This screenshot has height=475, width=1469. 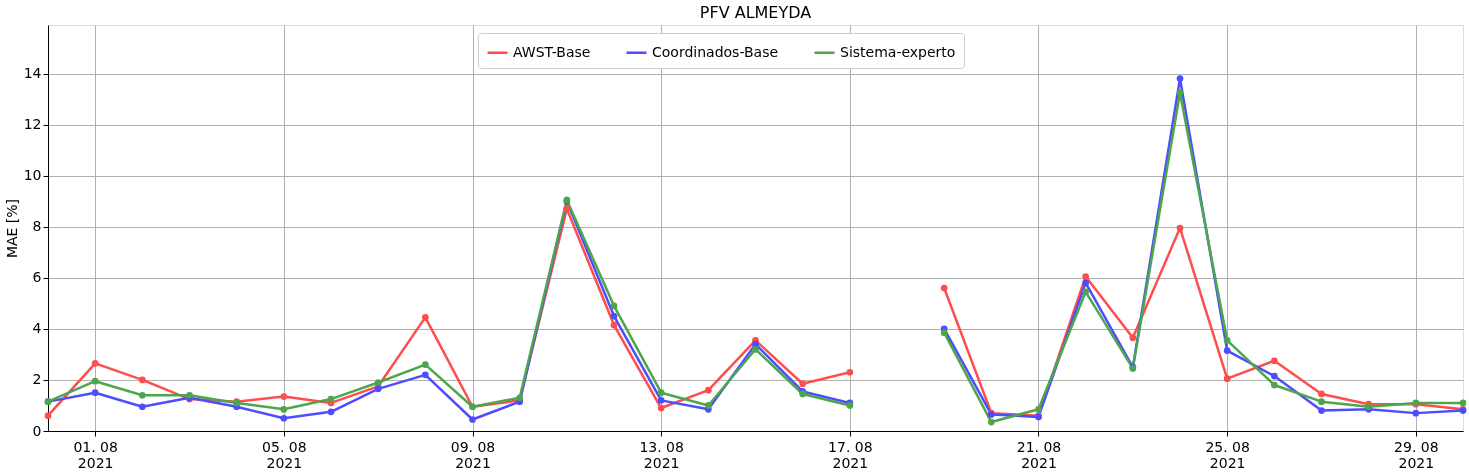 I want to click on y-tick-label: 8, so click(x=37, y=226).